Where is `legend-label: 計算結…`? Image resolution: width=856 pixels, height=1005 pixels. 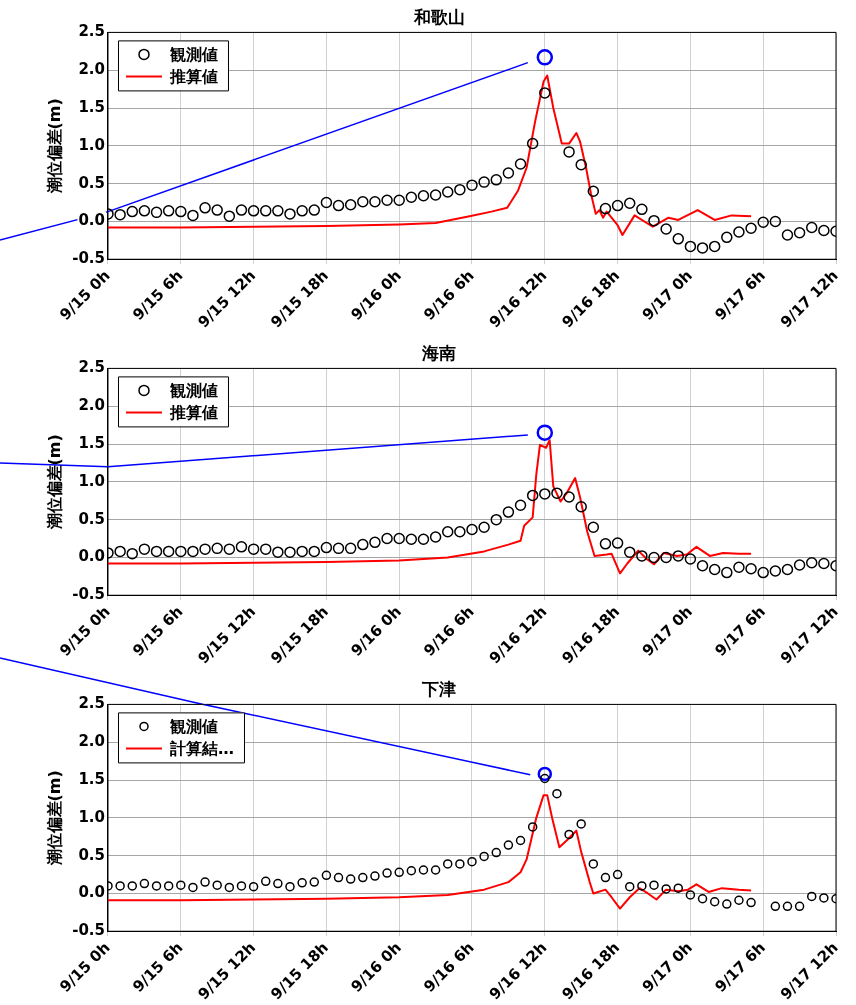
legend-label: 計算結… is located at coordinates (201, 748).